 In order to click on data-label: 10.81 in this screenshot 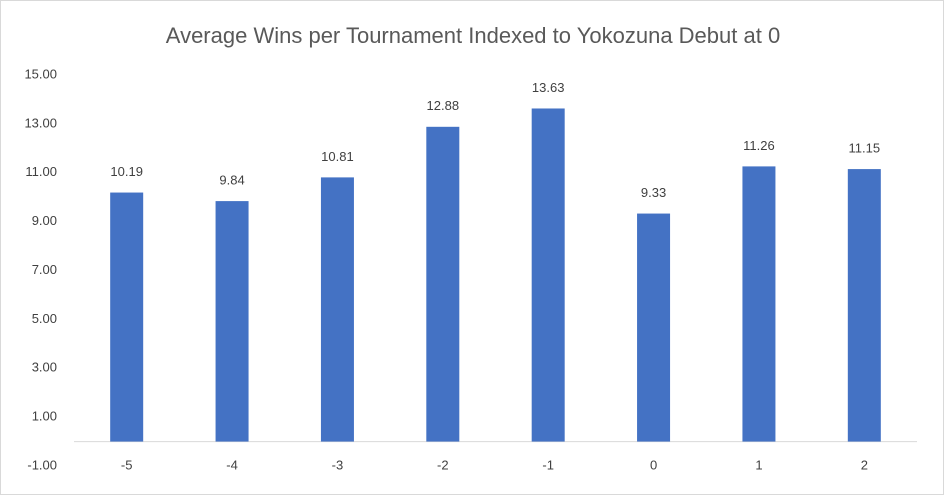, I will do `click(337, 156)`.